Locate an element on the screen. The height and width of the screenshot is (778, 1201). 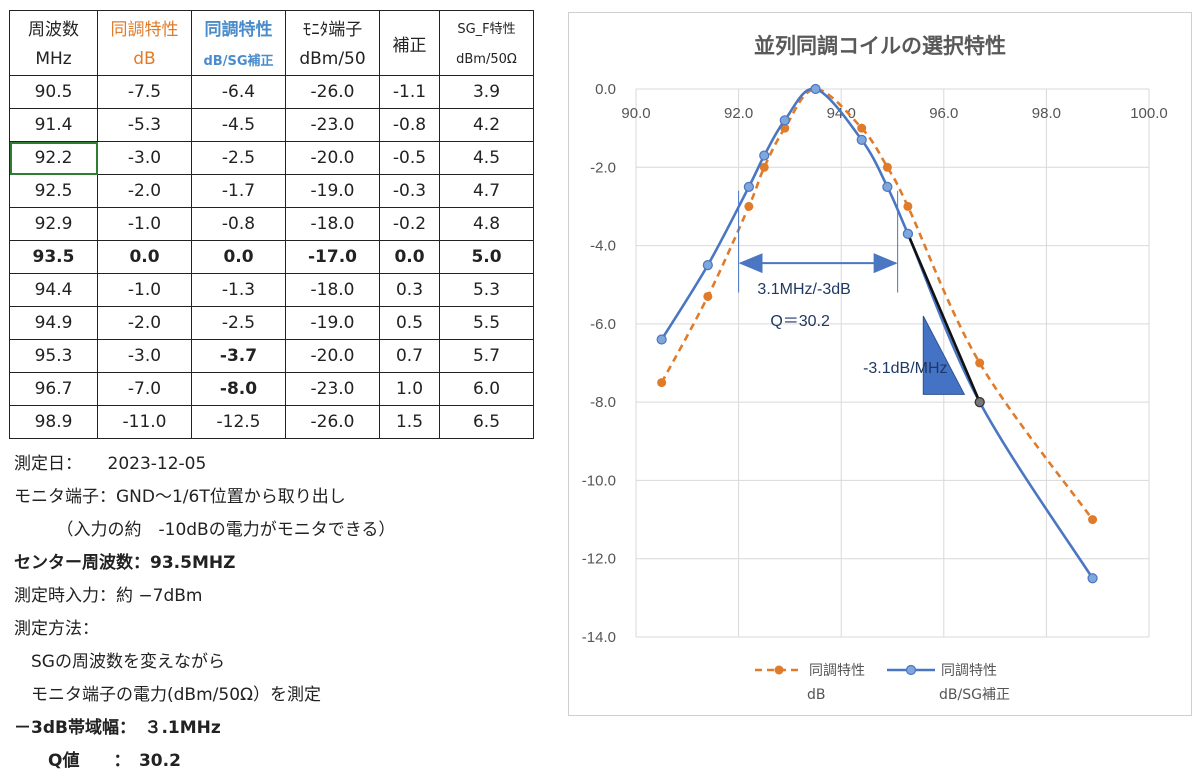
cell-freq: 92.9 is located at coordinates (53, 224).